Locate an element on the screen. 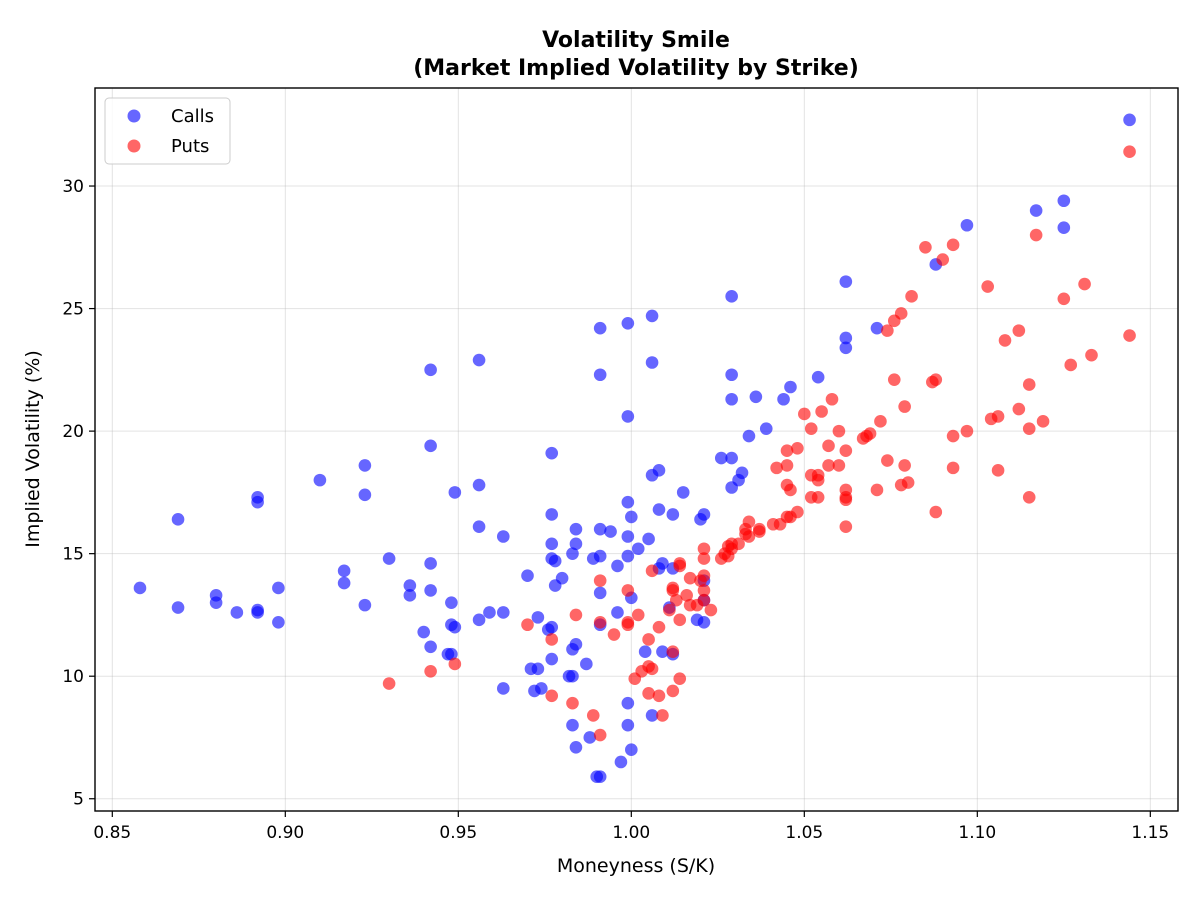 The width and height of the screenshot is (1200, 900). x-axis-label: Moneyness (S/K) is located at coordinates (636, 866).